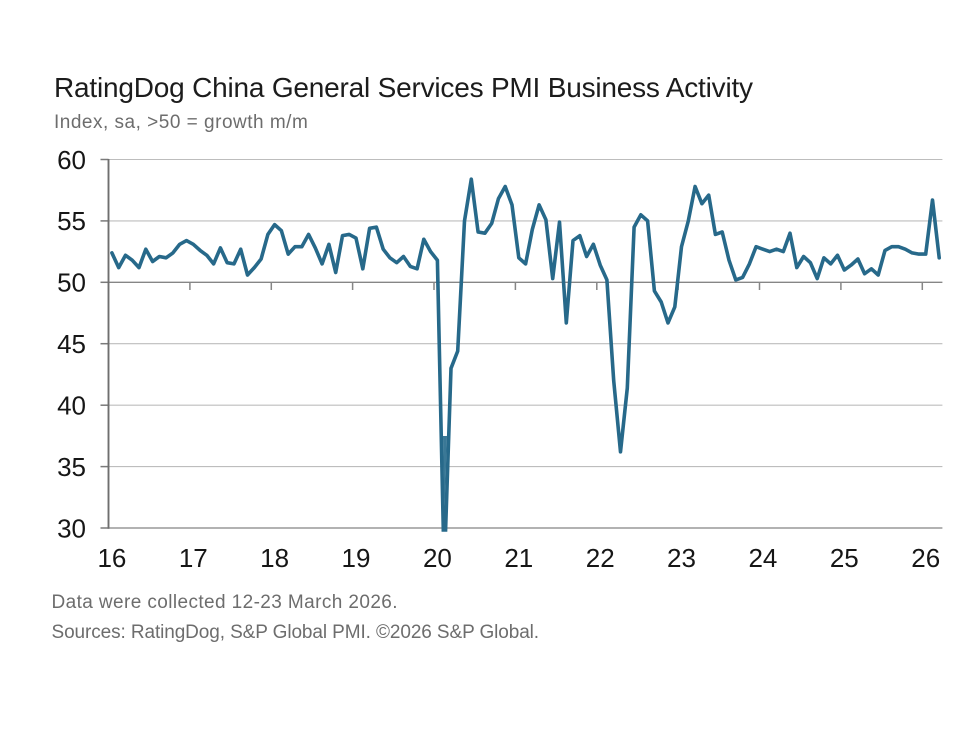 This screenshot has width=975, height=736. Describe the element at coordinates (71, 283) in the screenshot. I see `svg-text: 50` at that location.